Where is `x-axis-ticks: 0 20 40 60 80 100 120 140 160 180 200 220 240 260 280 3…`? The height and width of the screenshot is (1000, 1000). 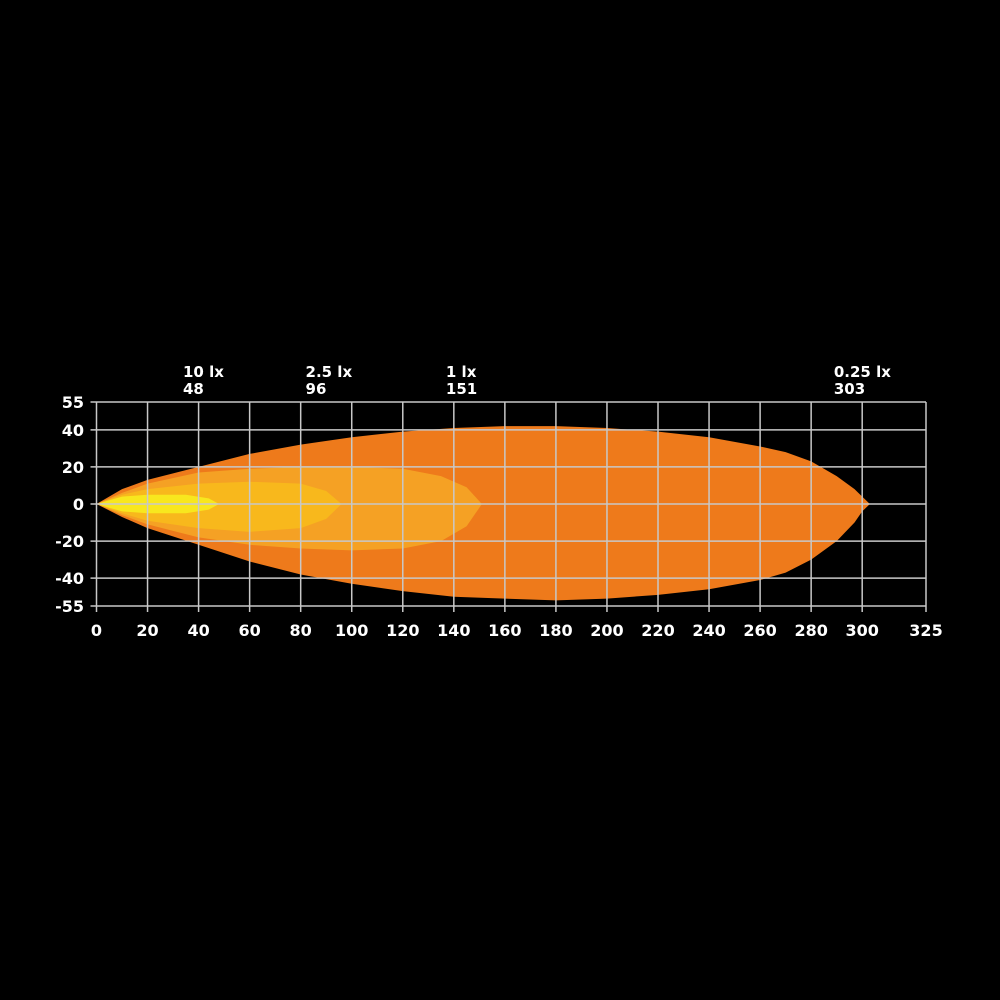 x-axis-ticks: 0 20 40 60 80 100 120 140 160 180 200 220 240 260 280 3… is located at coordinates (517, 630).